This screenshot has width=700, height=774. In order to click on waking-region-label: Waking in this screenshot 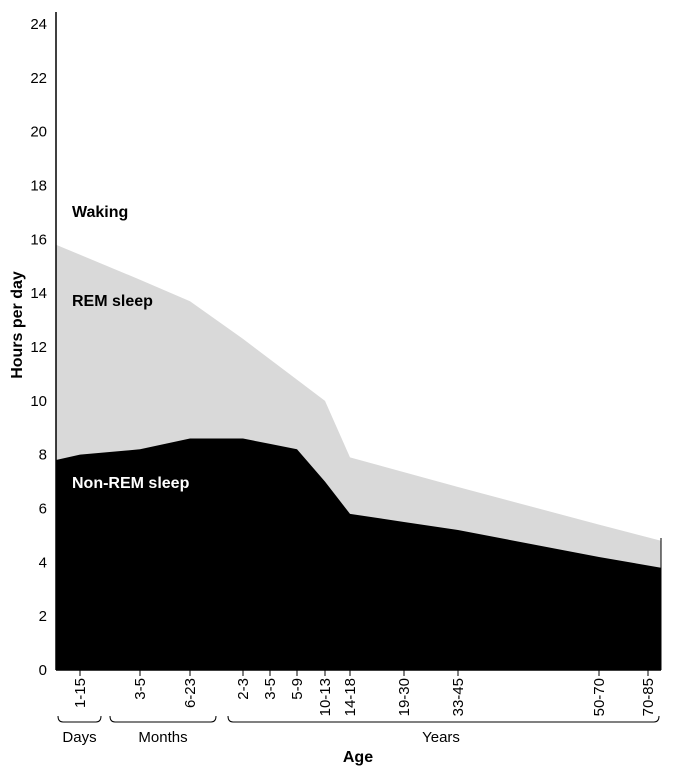, I will do `click(100, 212)`.